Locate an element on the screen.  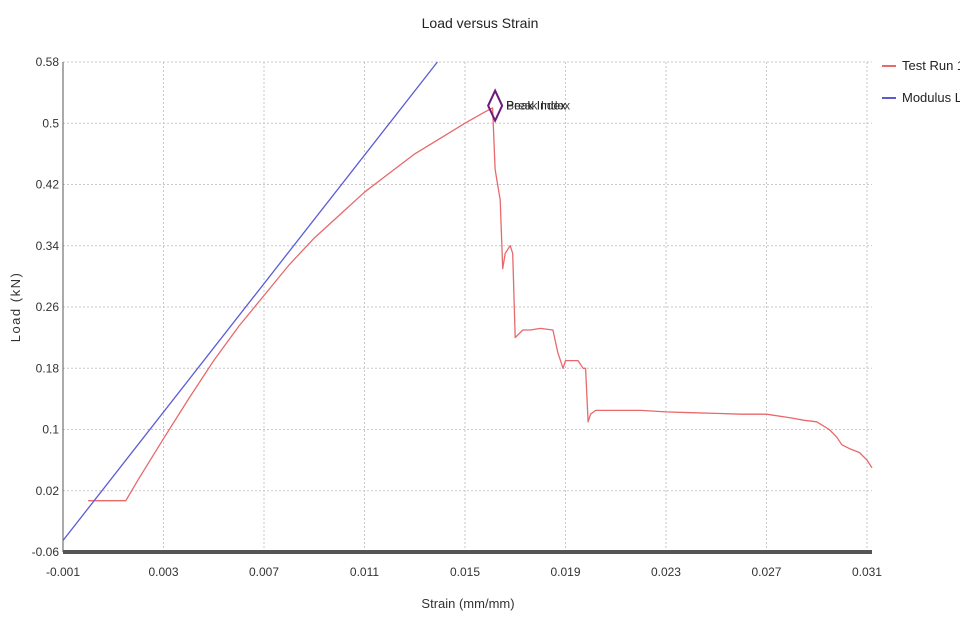
y-tick-label: 0.26 is located at coordinates (48, 307).